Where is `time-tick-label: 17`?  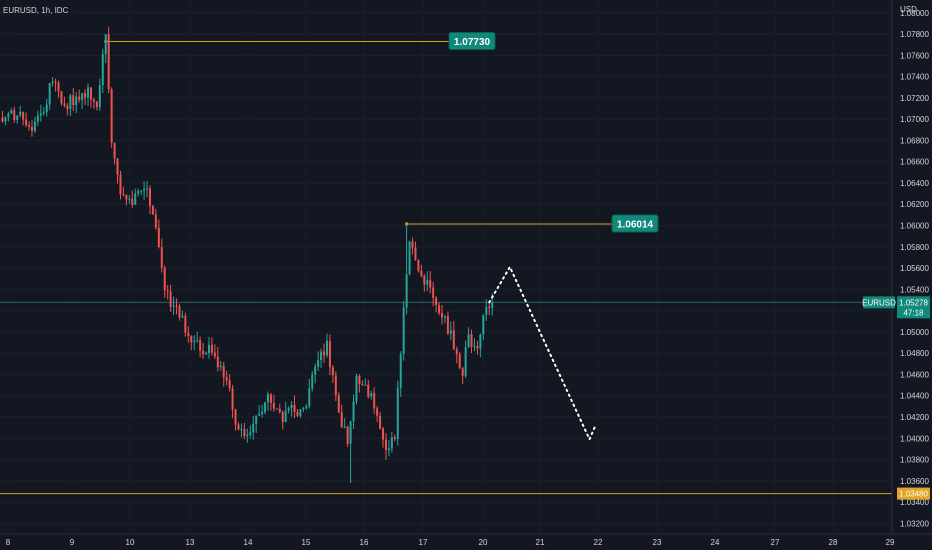 time-tick-label: 17 is located at coordinates (423, 542).